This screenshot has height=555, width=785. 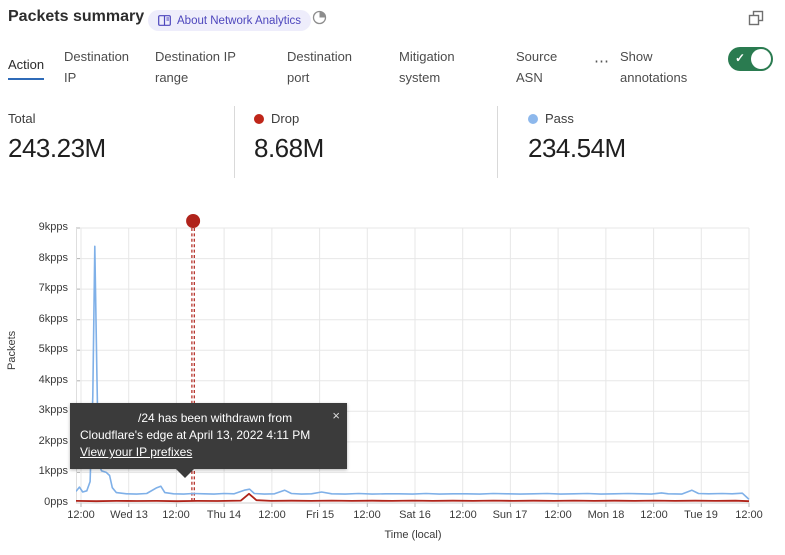 I want to click on y-tick-label: 8kpps, so click(x=53, y=258).